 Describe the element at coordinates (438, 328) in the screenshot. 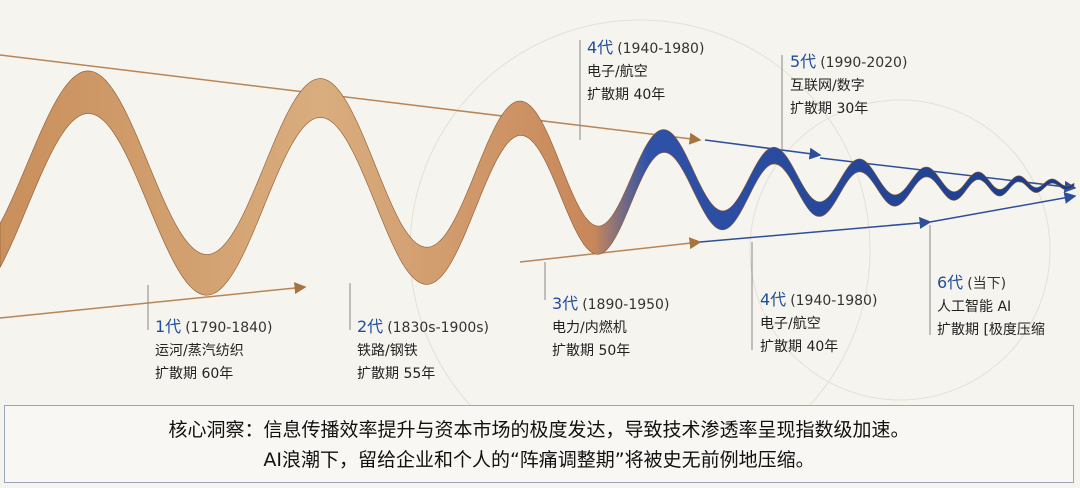

I see `period: (1830s-1900s)` at that location.